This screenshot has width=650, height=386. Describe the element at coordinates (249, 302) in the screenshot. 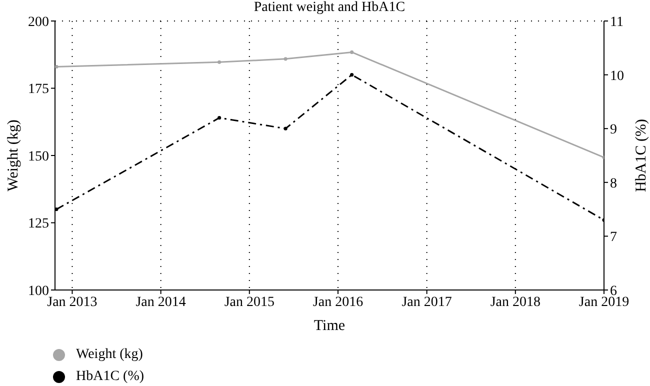

I see `x-tick-label: Jan 2015` at that location.